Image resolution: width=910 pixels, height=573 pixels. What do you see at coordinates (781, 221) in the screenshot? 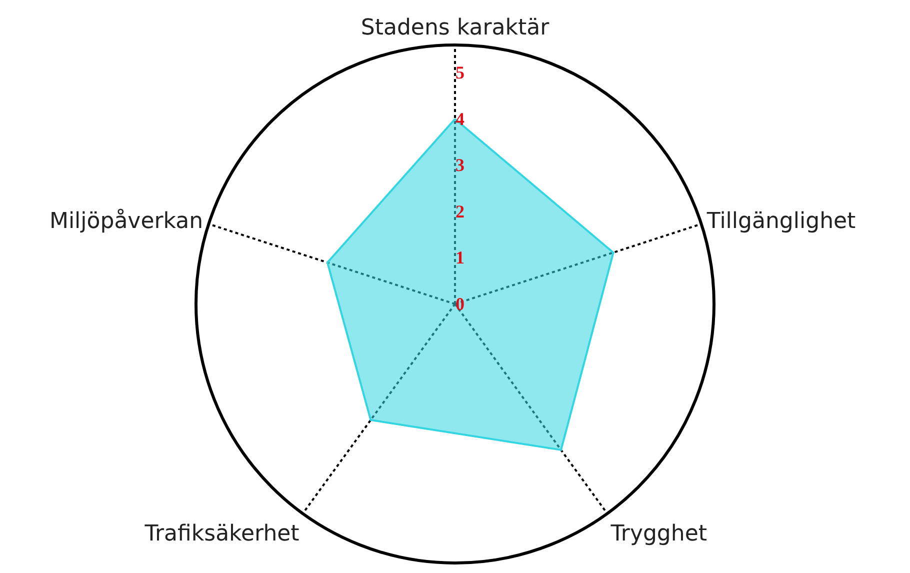
I see `spoke-label: Tillgänglighet` at bounding box center [781, 221].